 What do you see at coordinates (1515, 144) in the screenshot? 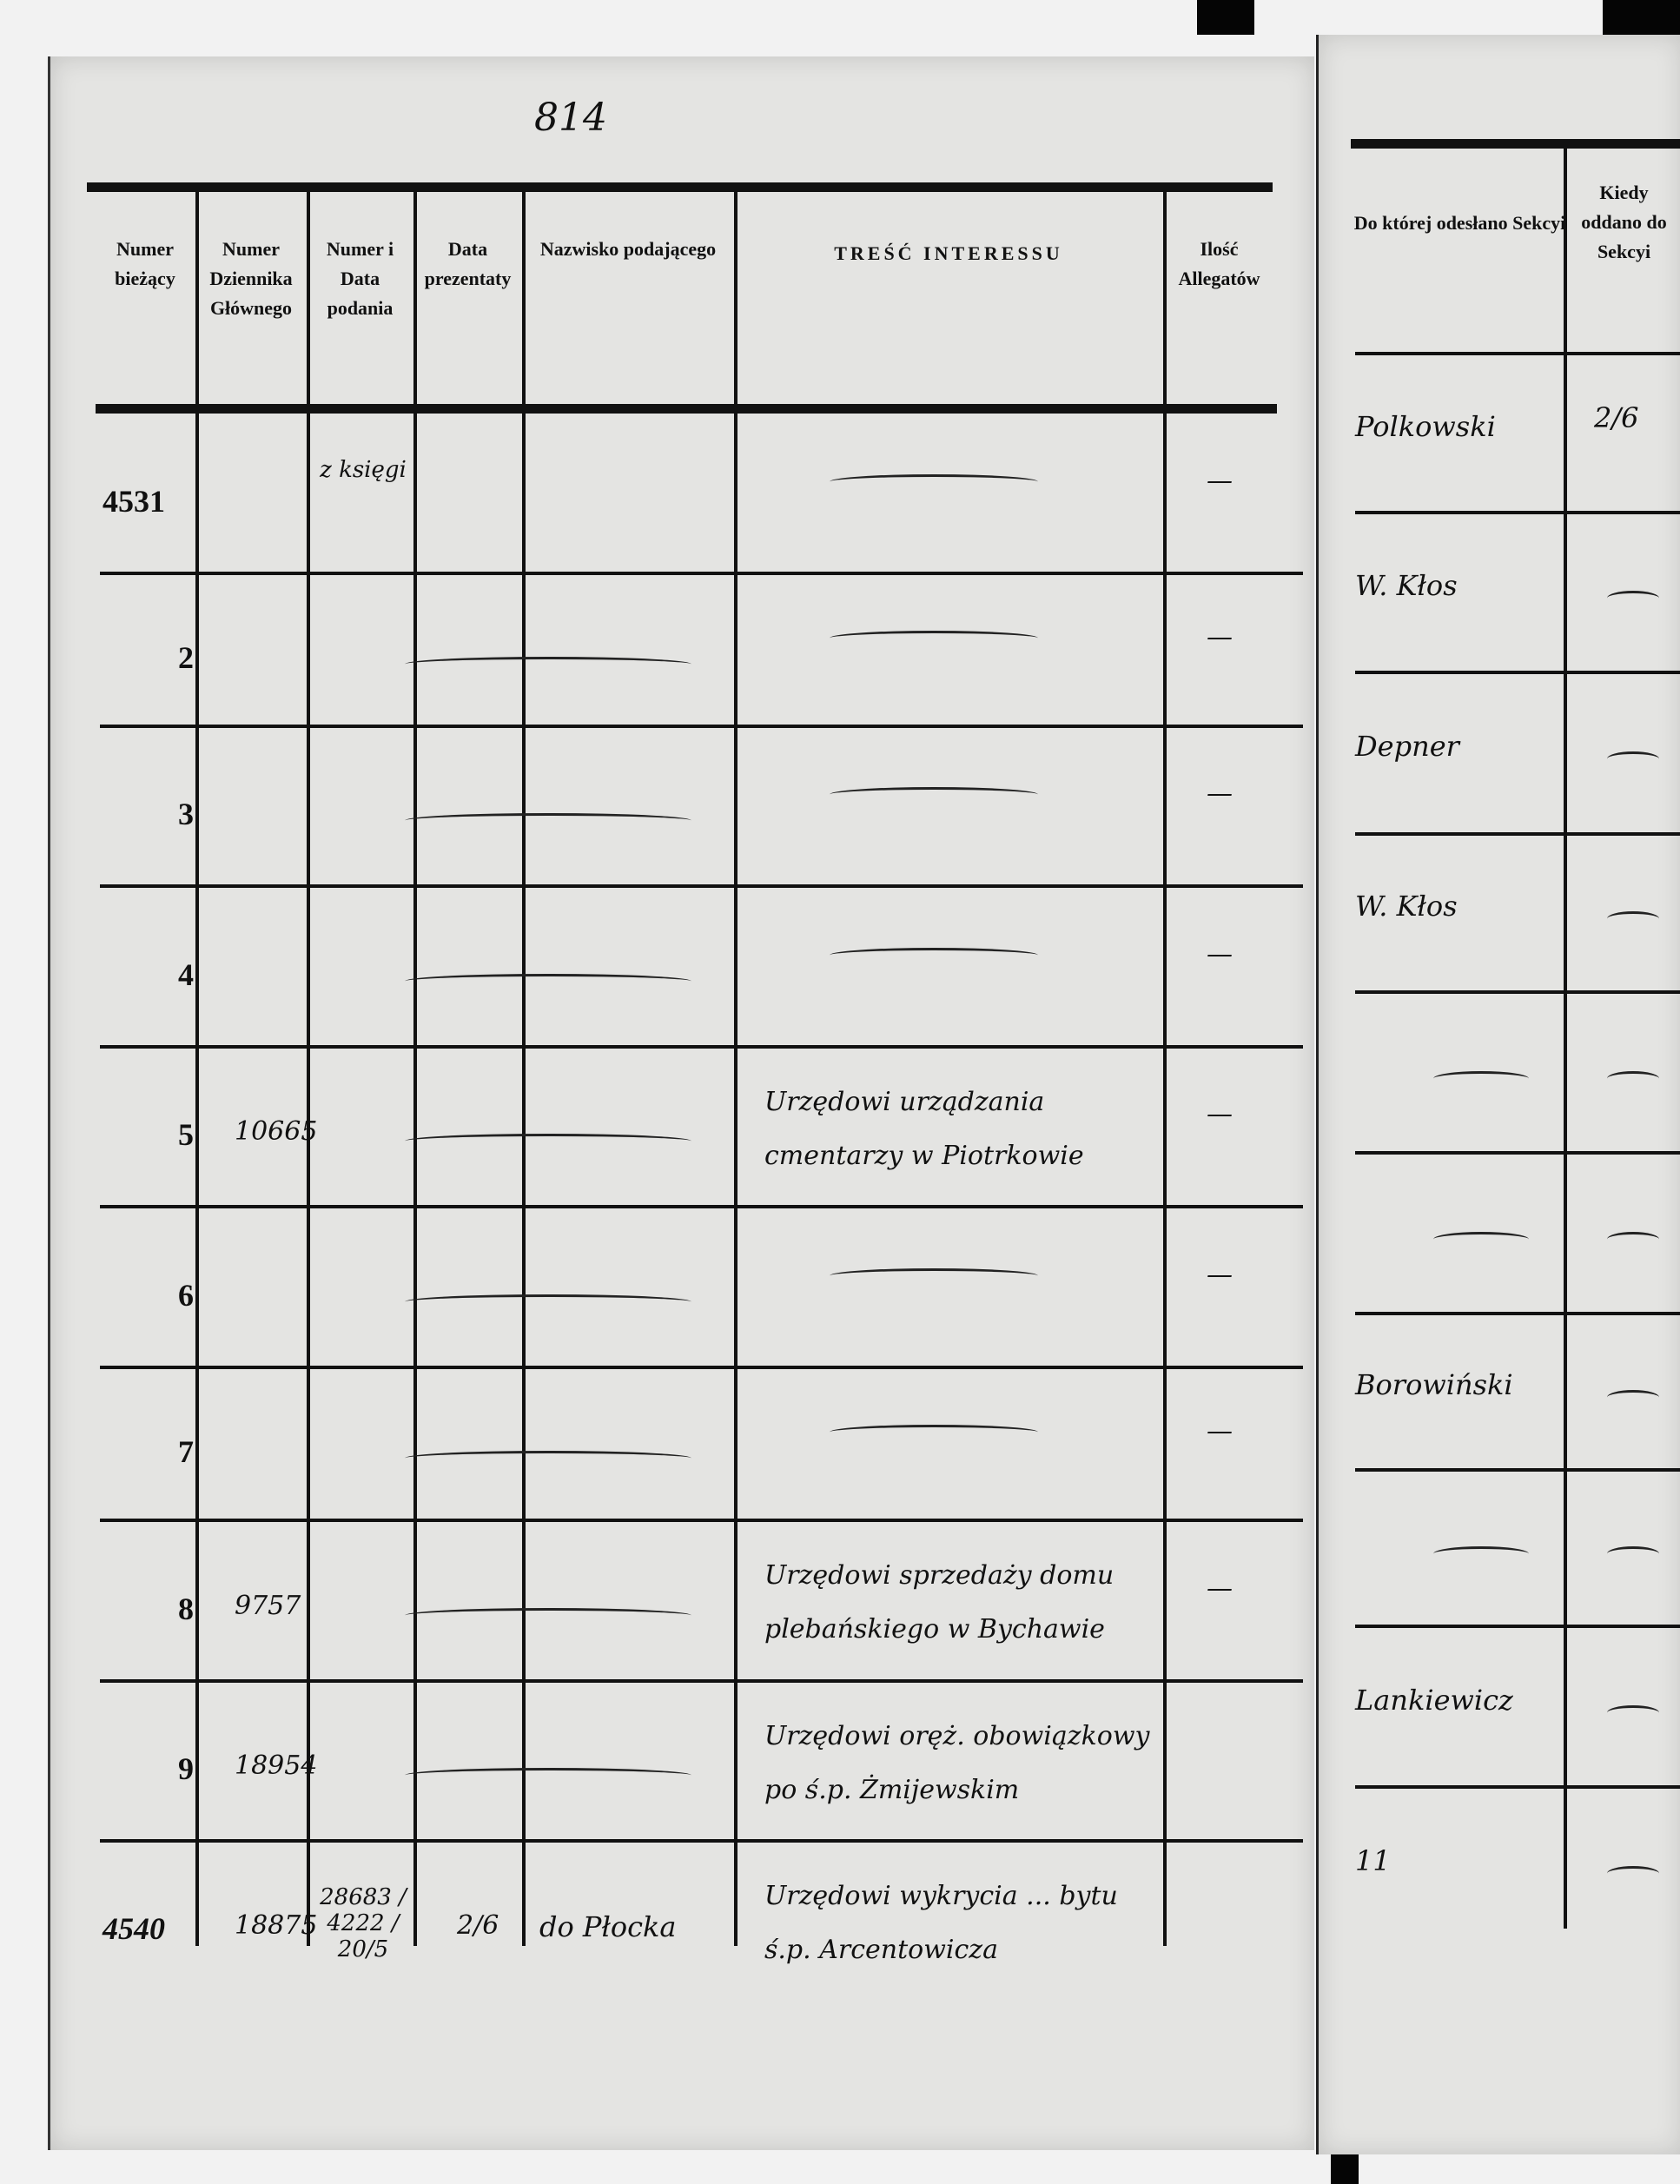
I see `right-header-top-rule` at bounding box center [1515, 144].